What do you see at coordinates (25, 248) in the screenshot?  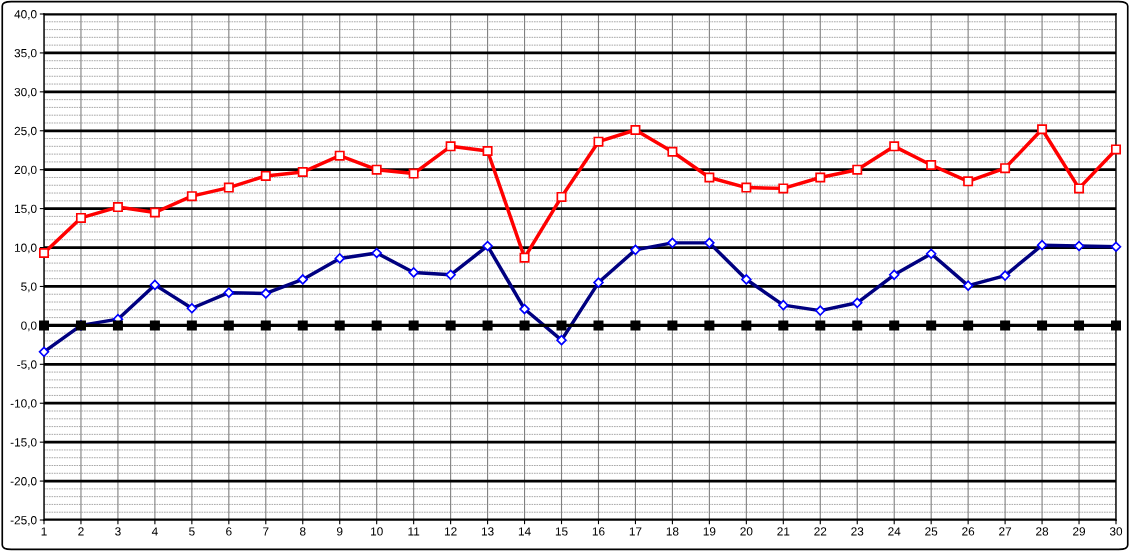 I see `y-tick-label: 10,0` at bounding box center [25, 248].